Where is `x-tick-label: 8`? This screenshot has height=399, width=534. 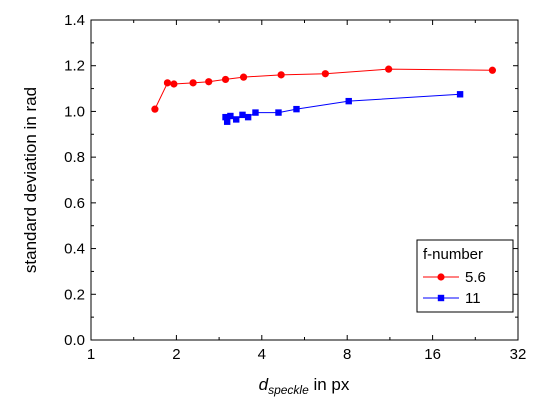
x-tick-label: 8 is located at coordinates (347, 354).